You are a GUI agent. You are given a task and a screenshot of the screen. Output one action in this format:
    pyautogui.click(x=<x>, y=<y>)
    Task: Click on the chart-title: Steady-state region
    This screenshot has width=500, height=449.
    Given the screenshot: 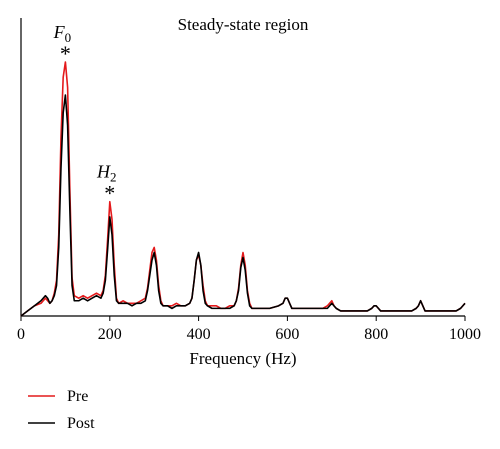 What is the action you would take?
    pyautogui.click(x=243, y=24)
    